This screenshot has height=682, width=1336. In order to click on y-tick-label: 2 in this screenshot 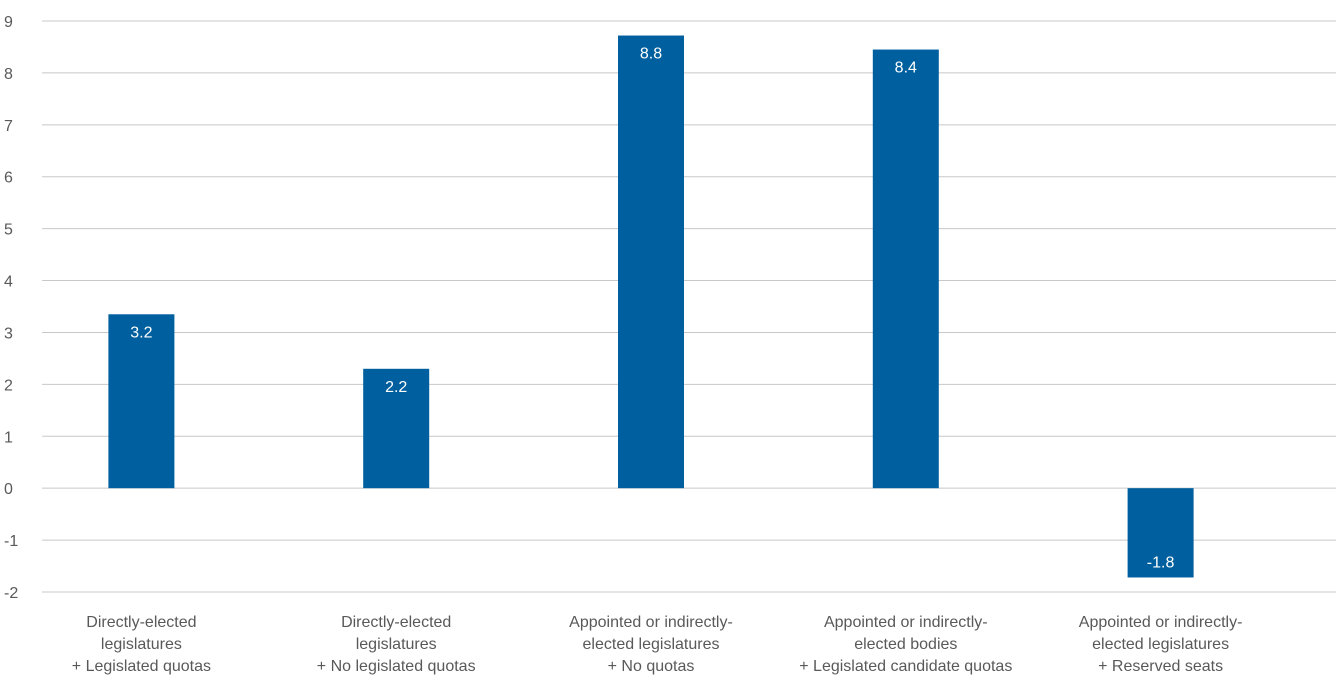, I will do `click(8, 385)`.